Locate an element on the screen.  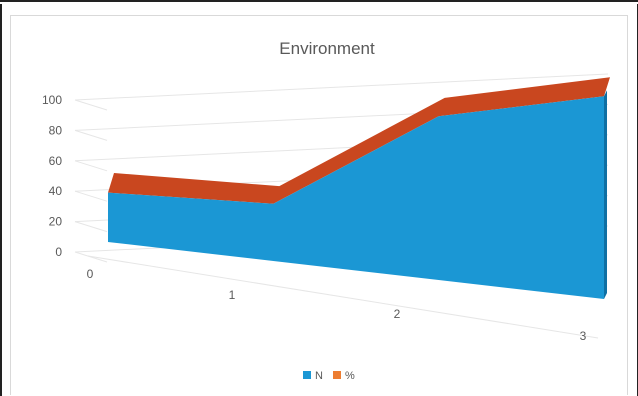
legend-label: % is located at coordinates (350, 376).